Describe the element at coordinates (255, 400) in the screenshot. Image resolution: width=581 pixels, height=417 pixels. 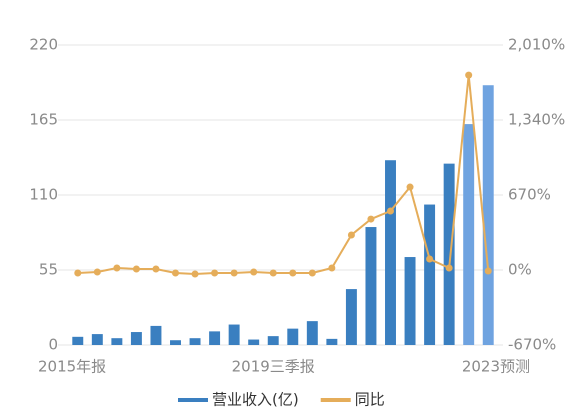
I see `legend-label: 营业收入(亿)` at that location.